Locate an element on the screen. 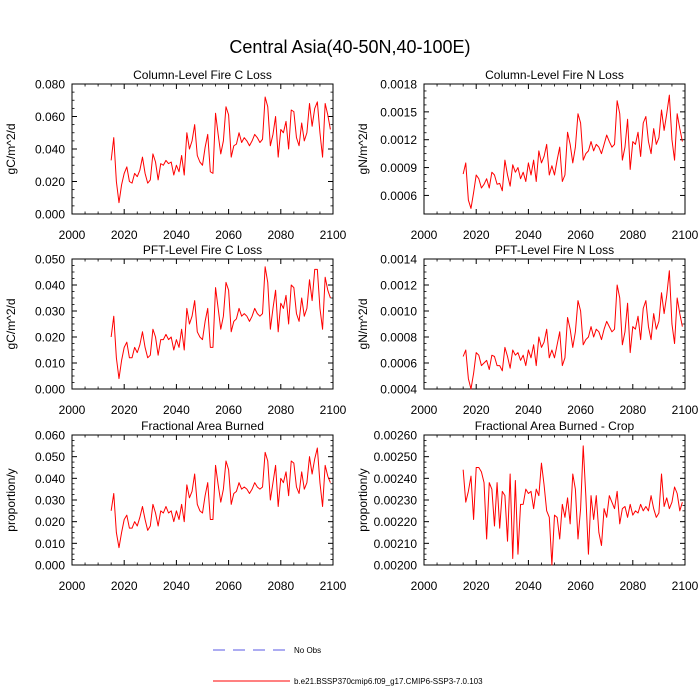 Image resolution: width=700 pixels, height=700 pixels. chart-5-ytick-label: 0.020 is located at coordinates (50, 522).